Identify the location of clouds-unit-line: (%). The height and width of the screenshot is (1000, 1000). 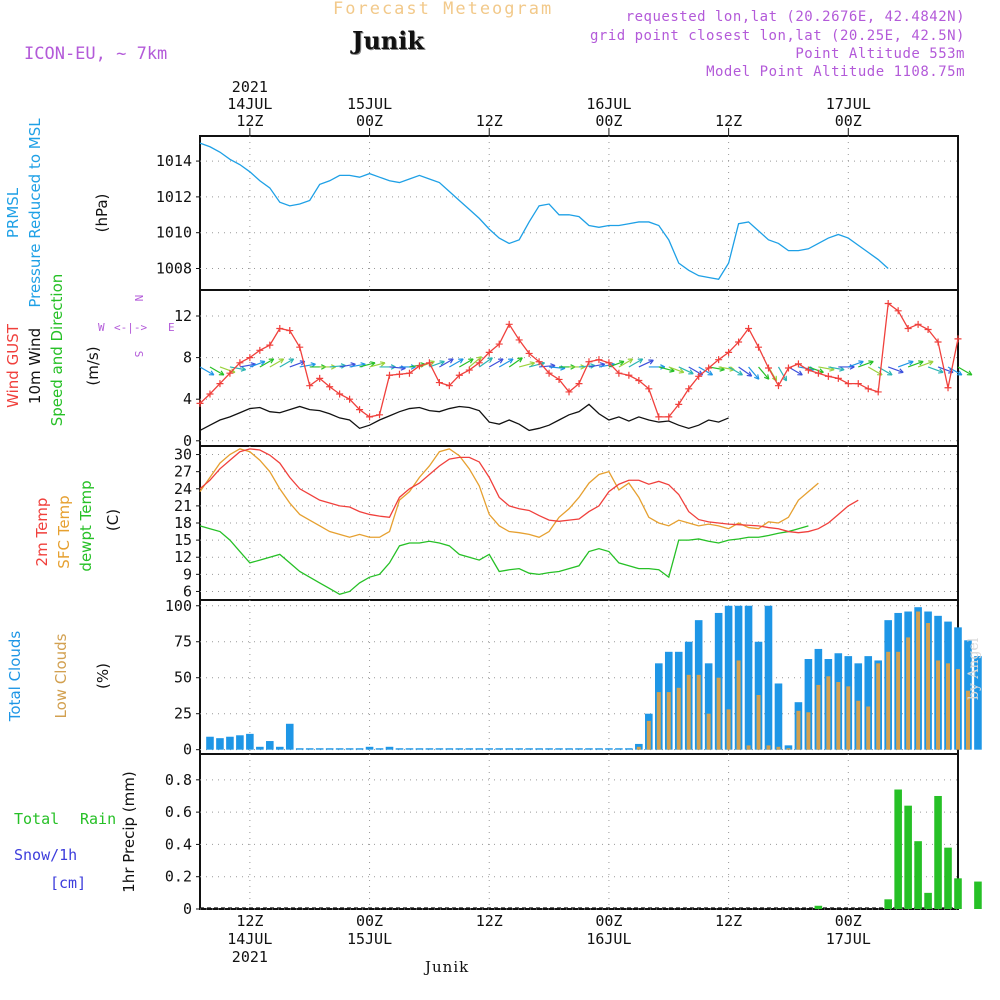
(103, 676).